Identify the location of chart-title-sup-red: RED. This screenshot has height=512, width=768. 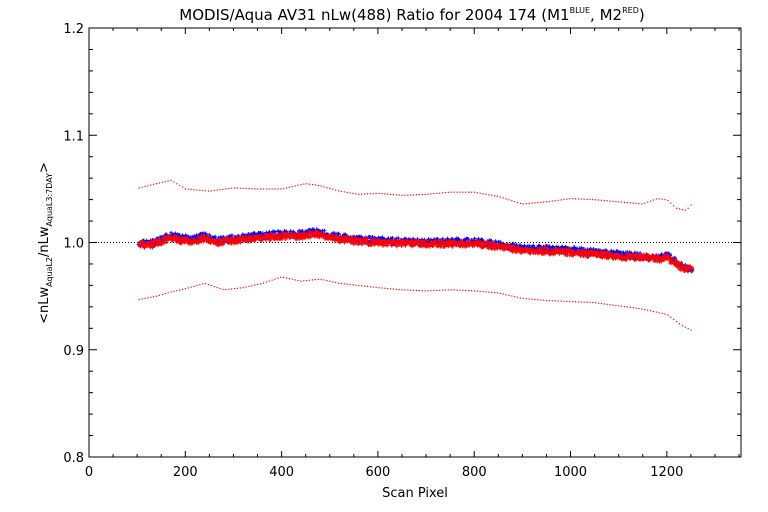
(630, 10).